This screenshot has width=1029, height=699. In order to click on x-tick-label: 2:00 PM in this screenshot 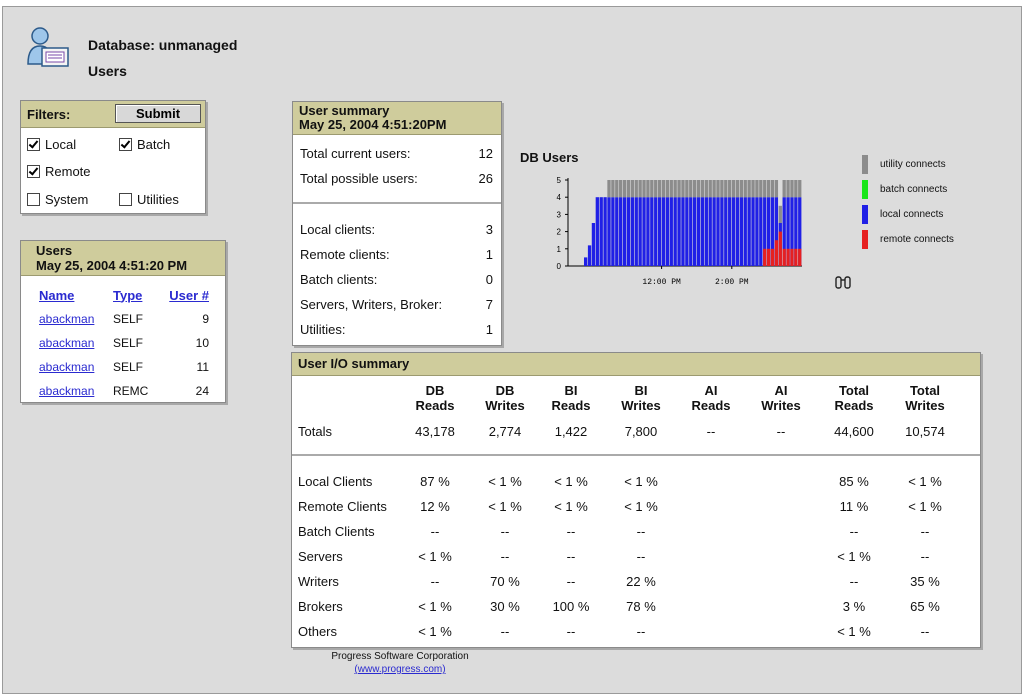, I will do `click(732, 282)`.